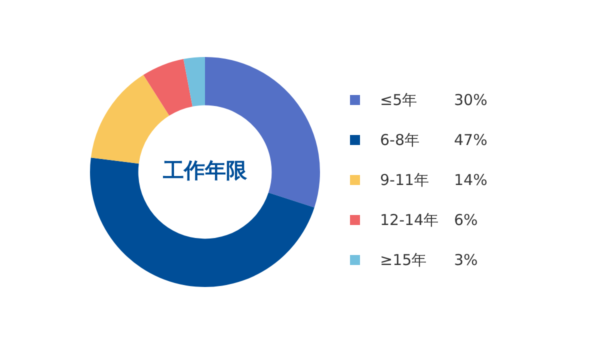  Describe the element at coordinates (471, 180) in the screenshot. I see `data-label: 14%` at that location.